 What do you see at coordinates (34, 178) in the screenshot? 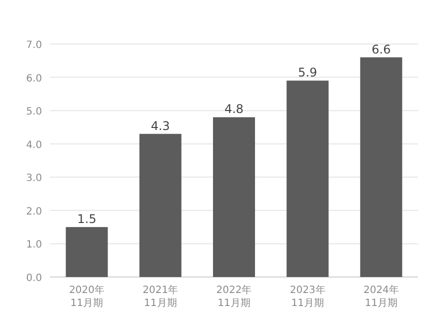
I see `y-tick-label: 3.0` at bounding box center [34, 178].